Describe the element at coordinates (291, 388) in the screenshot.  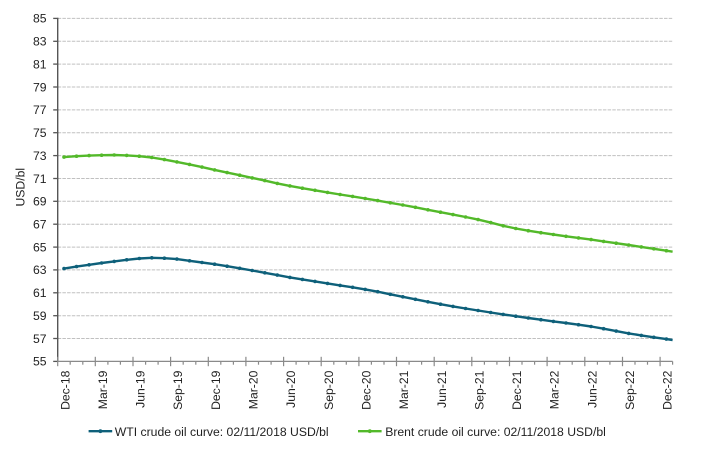
I see `svg-text: Jun-20` at that location.